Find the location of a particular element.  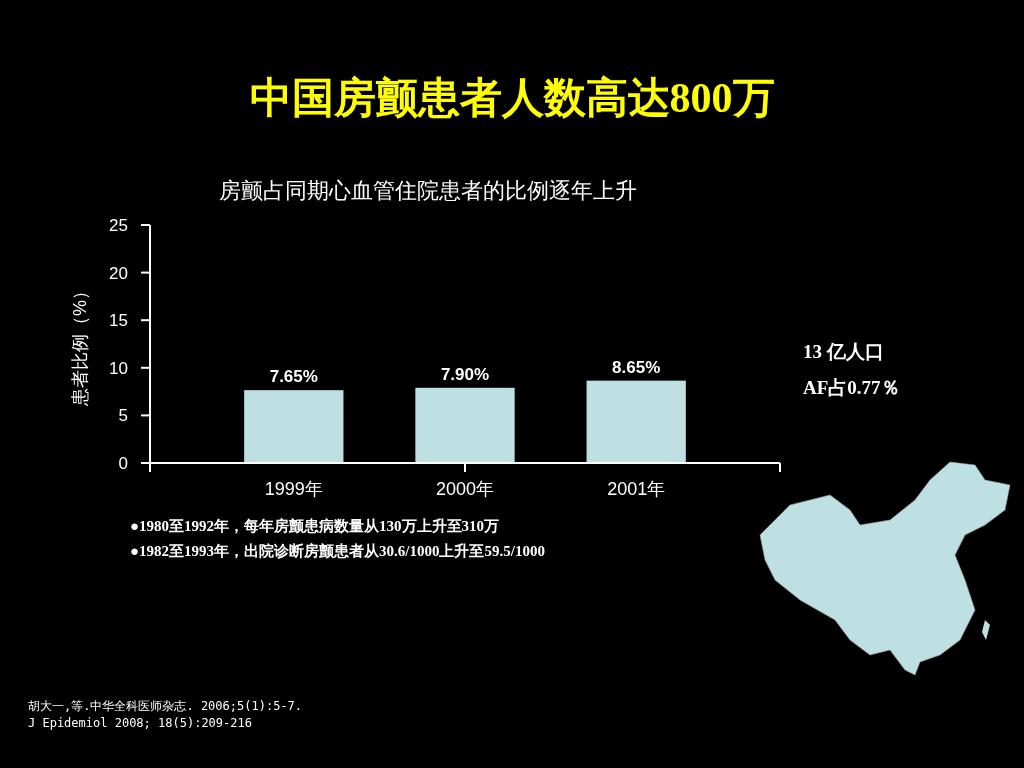

text: 13 亿人口 is located at coordinates (843, 351).